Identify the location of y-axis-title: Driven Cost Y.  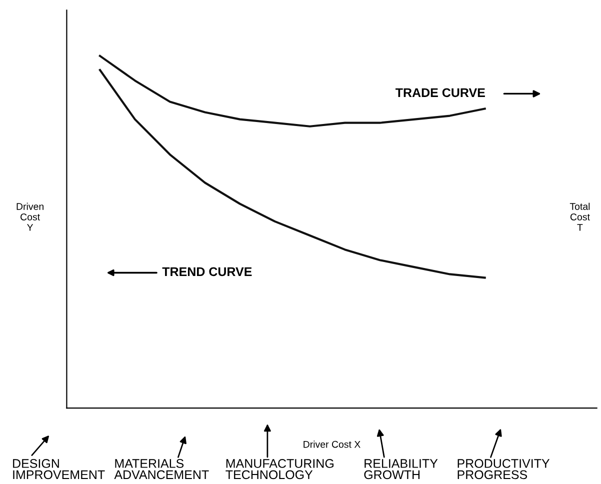
(30, 216).